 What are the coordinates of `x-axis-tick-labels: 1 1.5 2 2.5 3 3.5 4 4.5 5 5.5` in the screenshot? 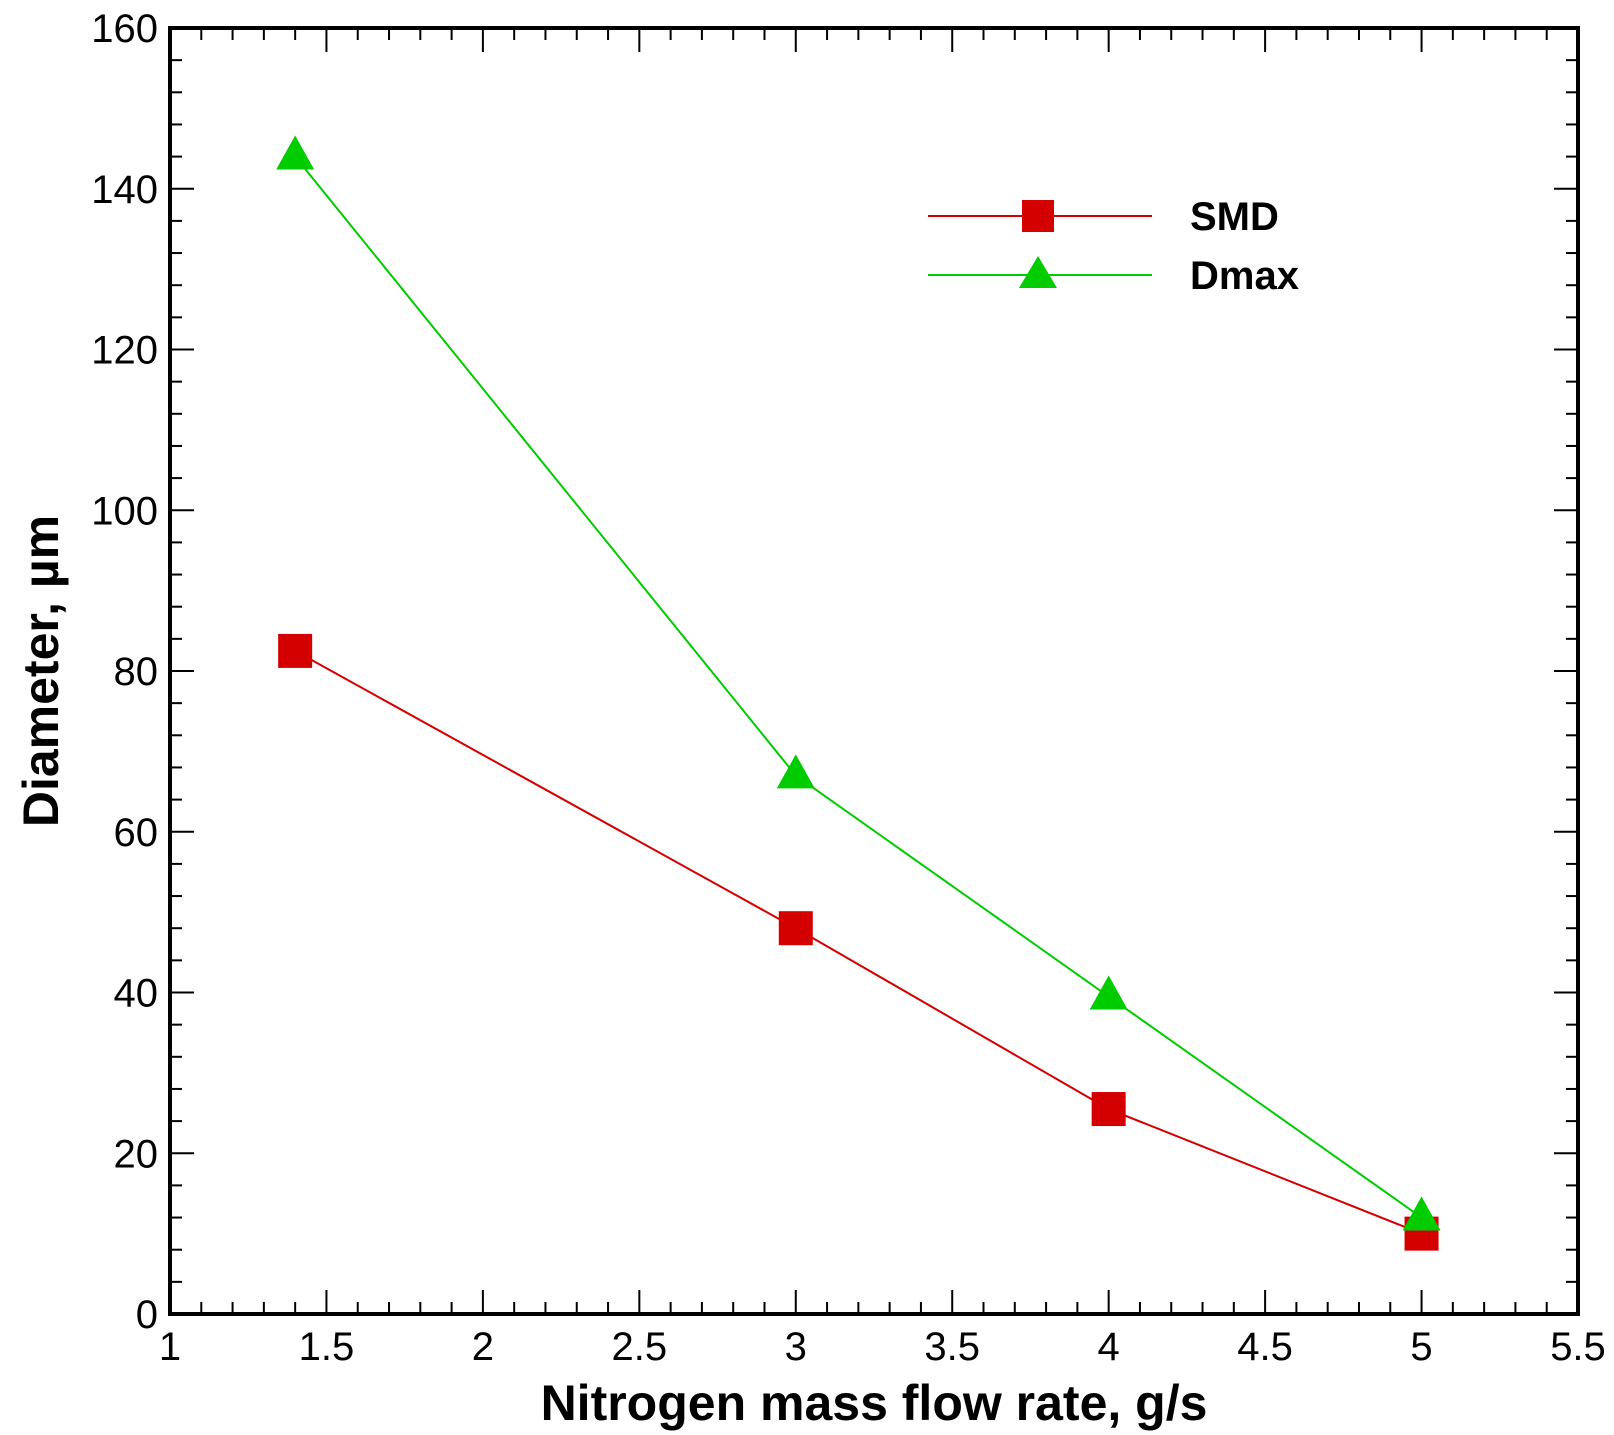 It's located at (882, 1347).